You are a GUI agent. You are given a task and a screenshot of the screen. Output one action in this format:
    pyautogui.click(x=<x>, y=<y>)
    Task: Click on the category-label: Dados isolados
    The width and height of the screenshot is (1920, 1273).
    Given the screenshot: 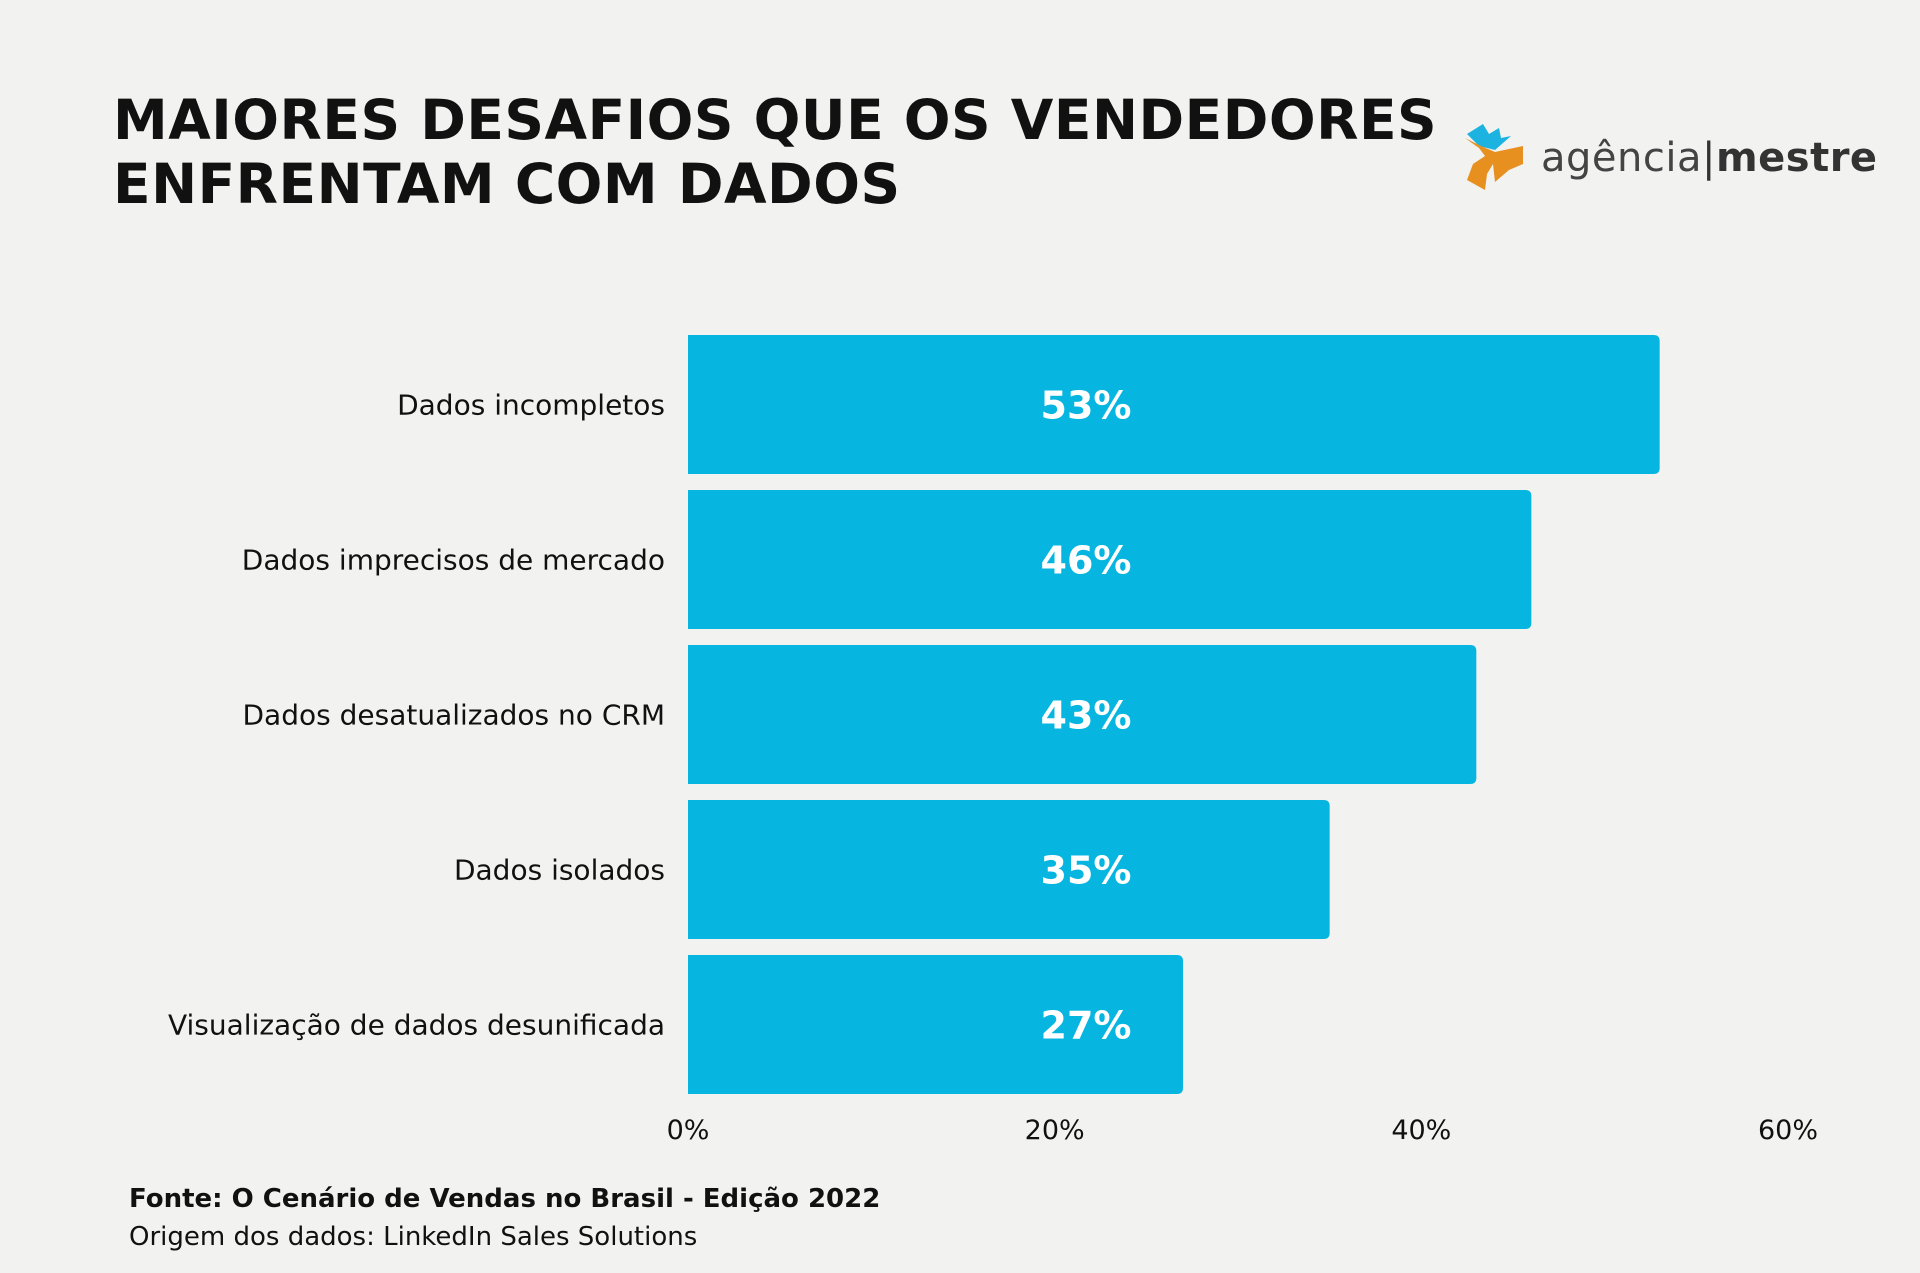 What is the action you would take?
    pyautogui.click(x=559, y=870)
    